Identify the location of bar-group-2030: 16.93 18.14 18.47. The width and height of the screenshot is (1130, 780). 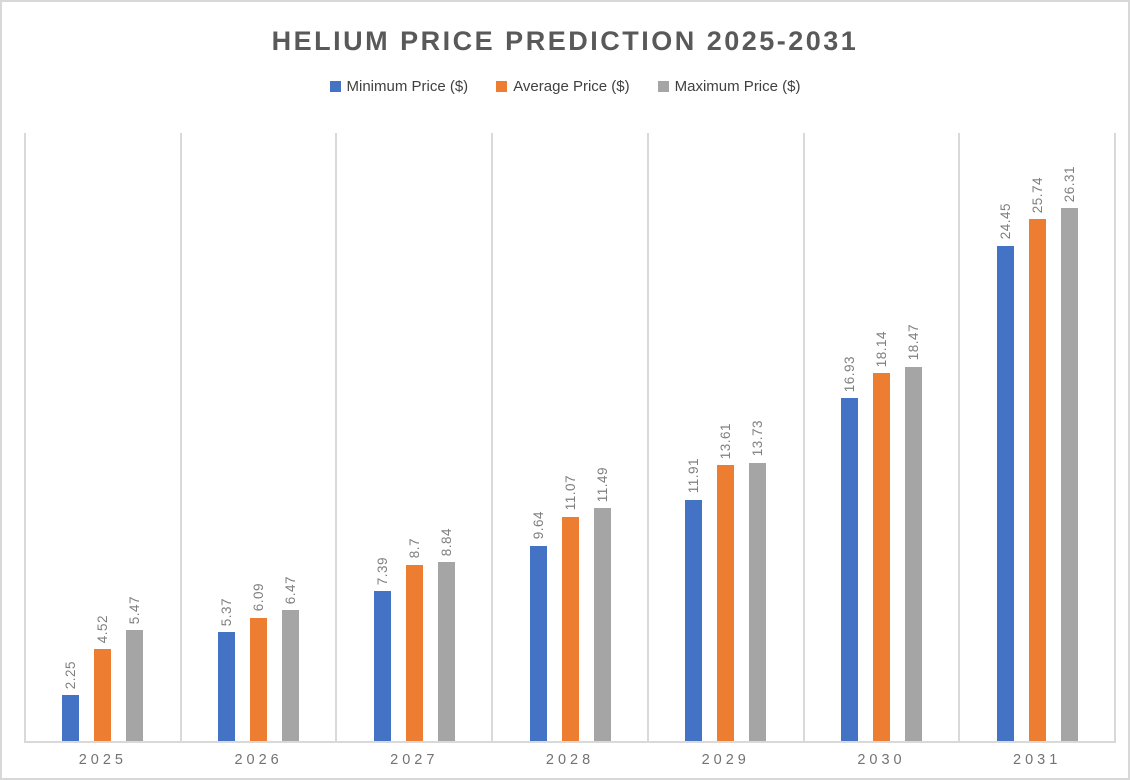
(882, 532).